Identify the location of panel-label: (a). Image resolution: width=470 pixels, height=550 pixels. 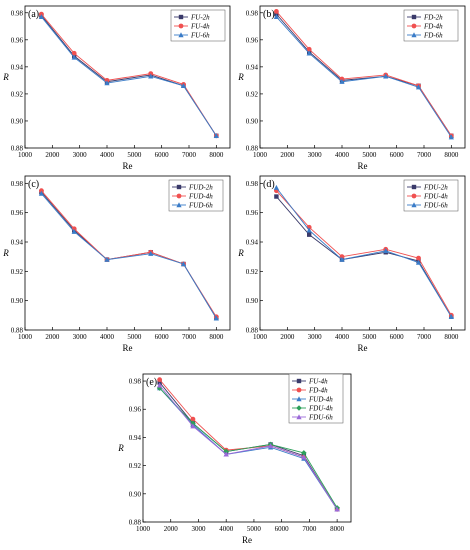
(33, 14).